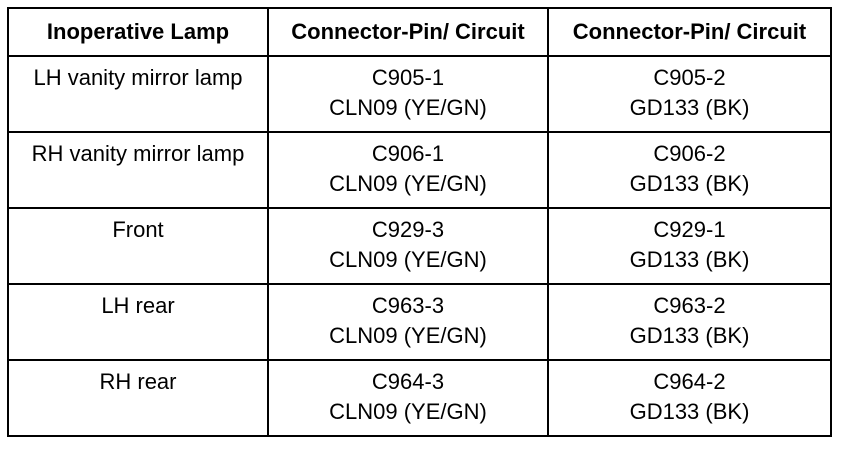 The image size is (864, 450). I want to click on cell-line: RH vanity mirror lamp, so click(138, 153).